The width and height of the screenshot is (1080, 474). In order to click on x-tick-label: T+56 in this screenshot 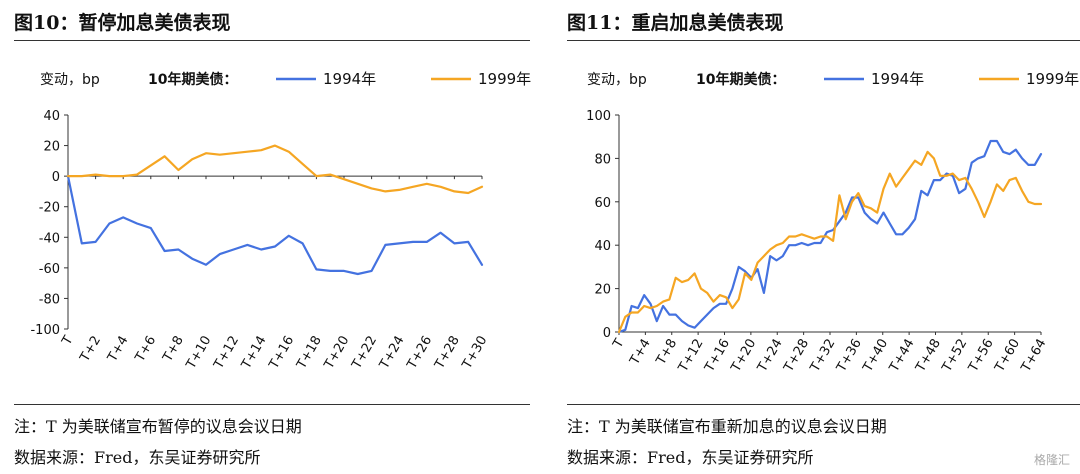, I will do `click(981, 356)`.